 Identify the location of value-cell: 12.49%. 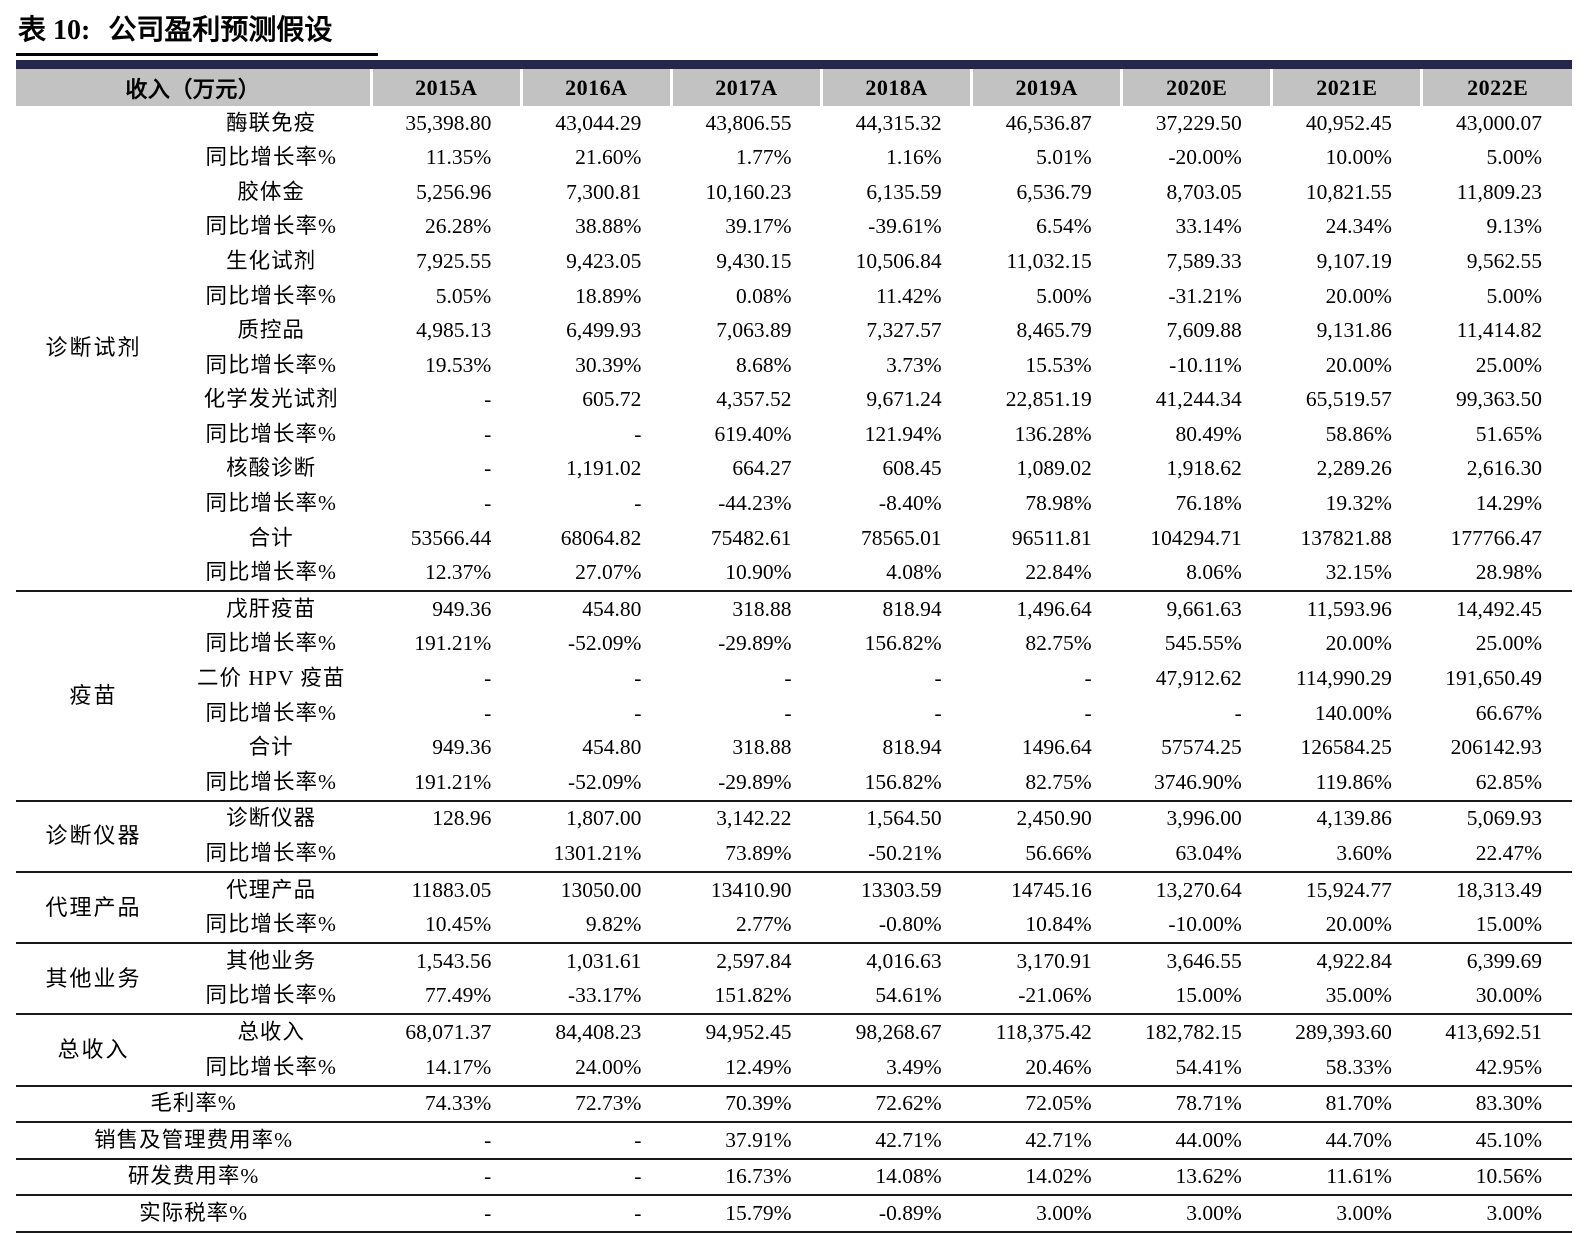
(758, 1066).